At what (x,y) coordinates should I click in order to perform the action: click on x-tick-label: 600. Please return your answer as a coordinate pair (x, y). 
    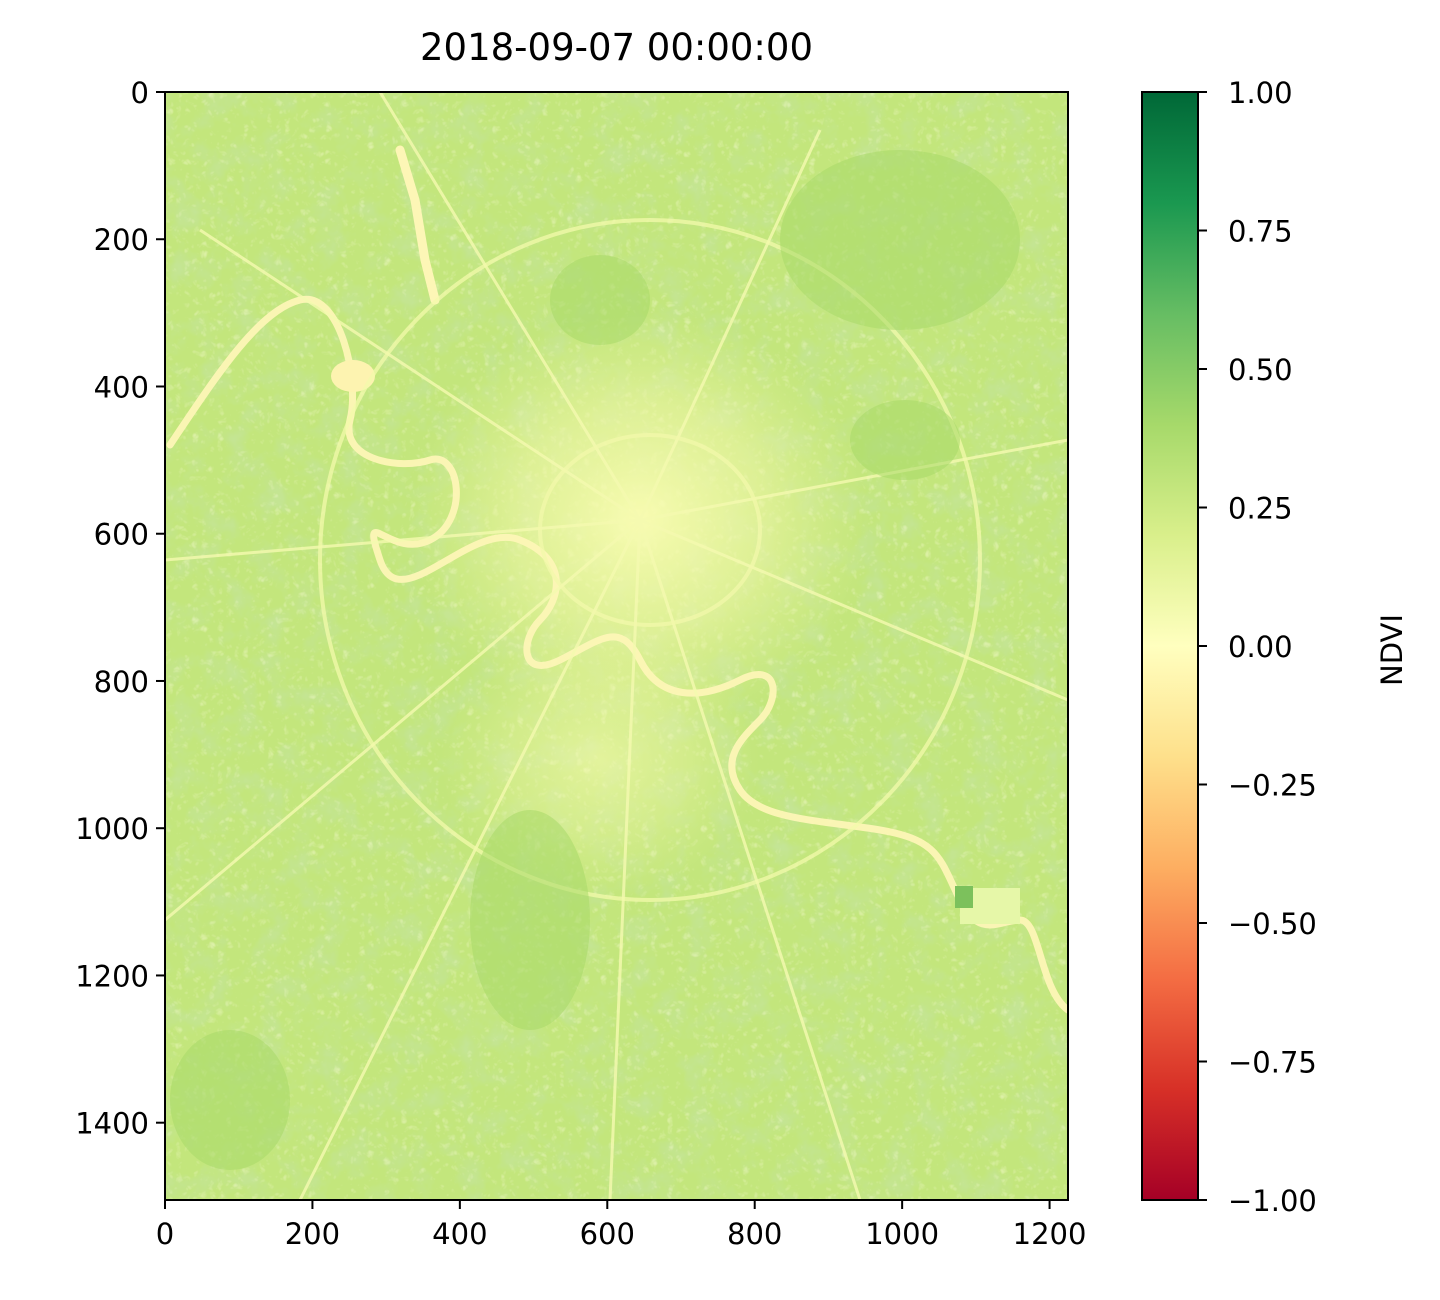
    Looking at the image, I should click on (607, 1234).